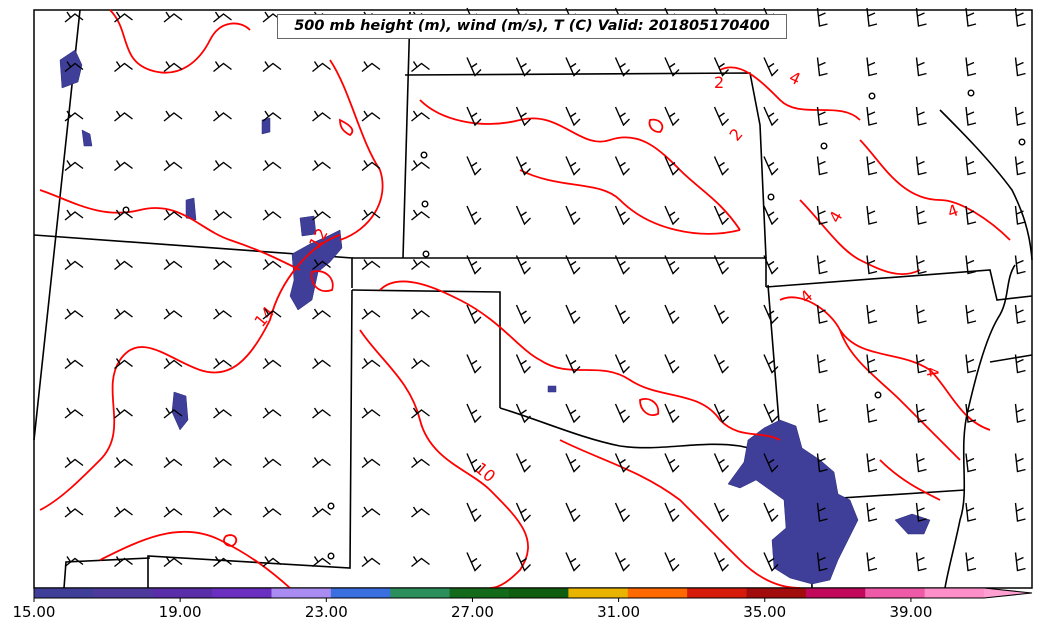 Image resolution: width=1041 pixels, height=633 pixels. What do you see at coordinates (533, 593) in the screenshot?
I see `colorbar` at bounding box center [533, 593].